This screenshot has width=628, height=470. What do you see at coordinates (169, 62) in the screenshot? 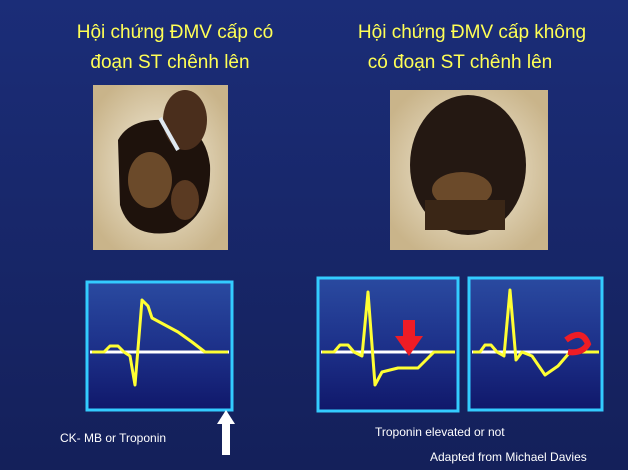
I see `left-title: đoạn ST chênh lên` at bounding box center [169, 62].